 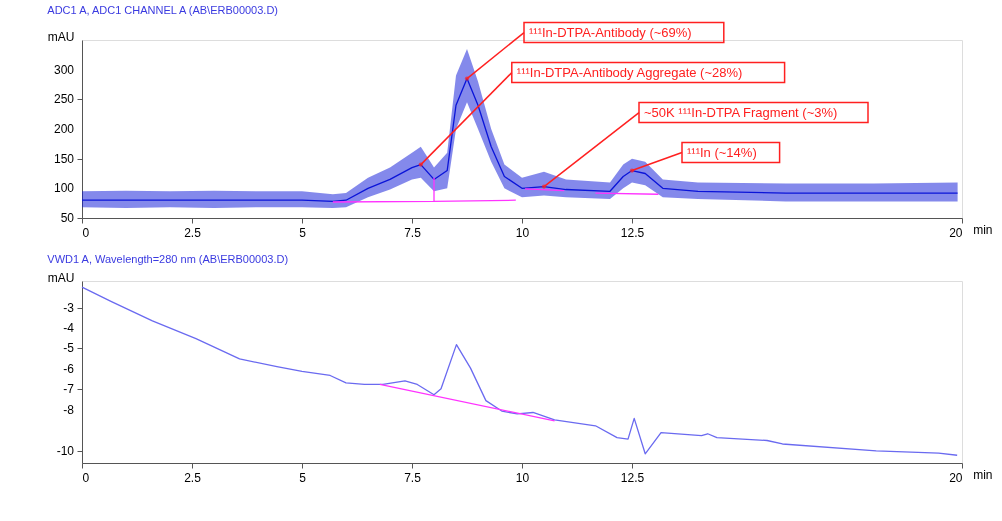 What do you see at coordinates (69, 409) in the screenshot?
I see `y-tick-label: -8` at bounding box center [69, 409].